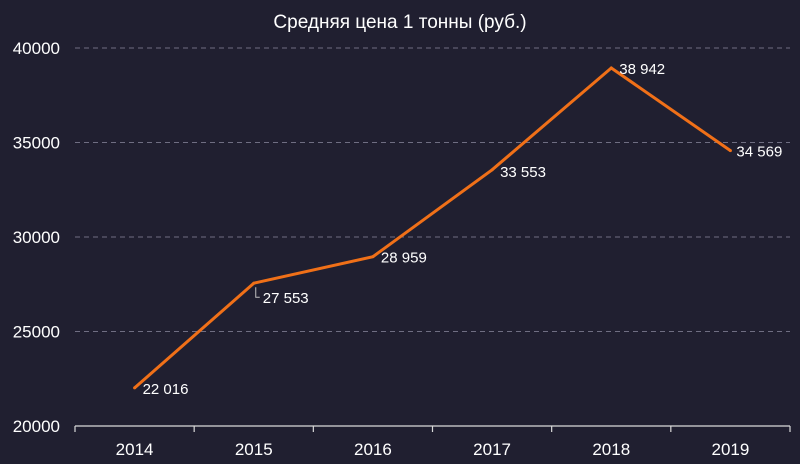 This screenshot has height=464, width=800. I want to click on x-tick-label: 2014, so click(135, 449).